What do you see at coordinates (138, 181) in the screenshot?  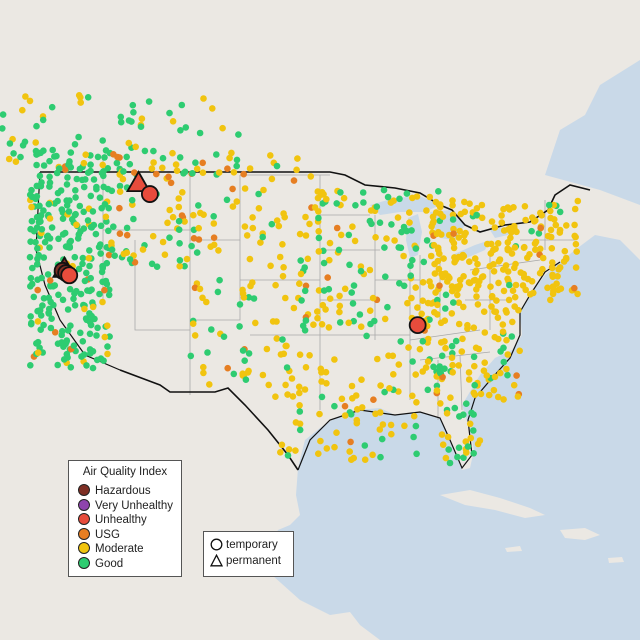 I see `unhealthy-permanent-marker` at bounding box center [138, 181].